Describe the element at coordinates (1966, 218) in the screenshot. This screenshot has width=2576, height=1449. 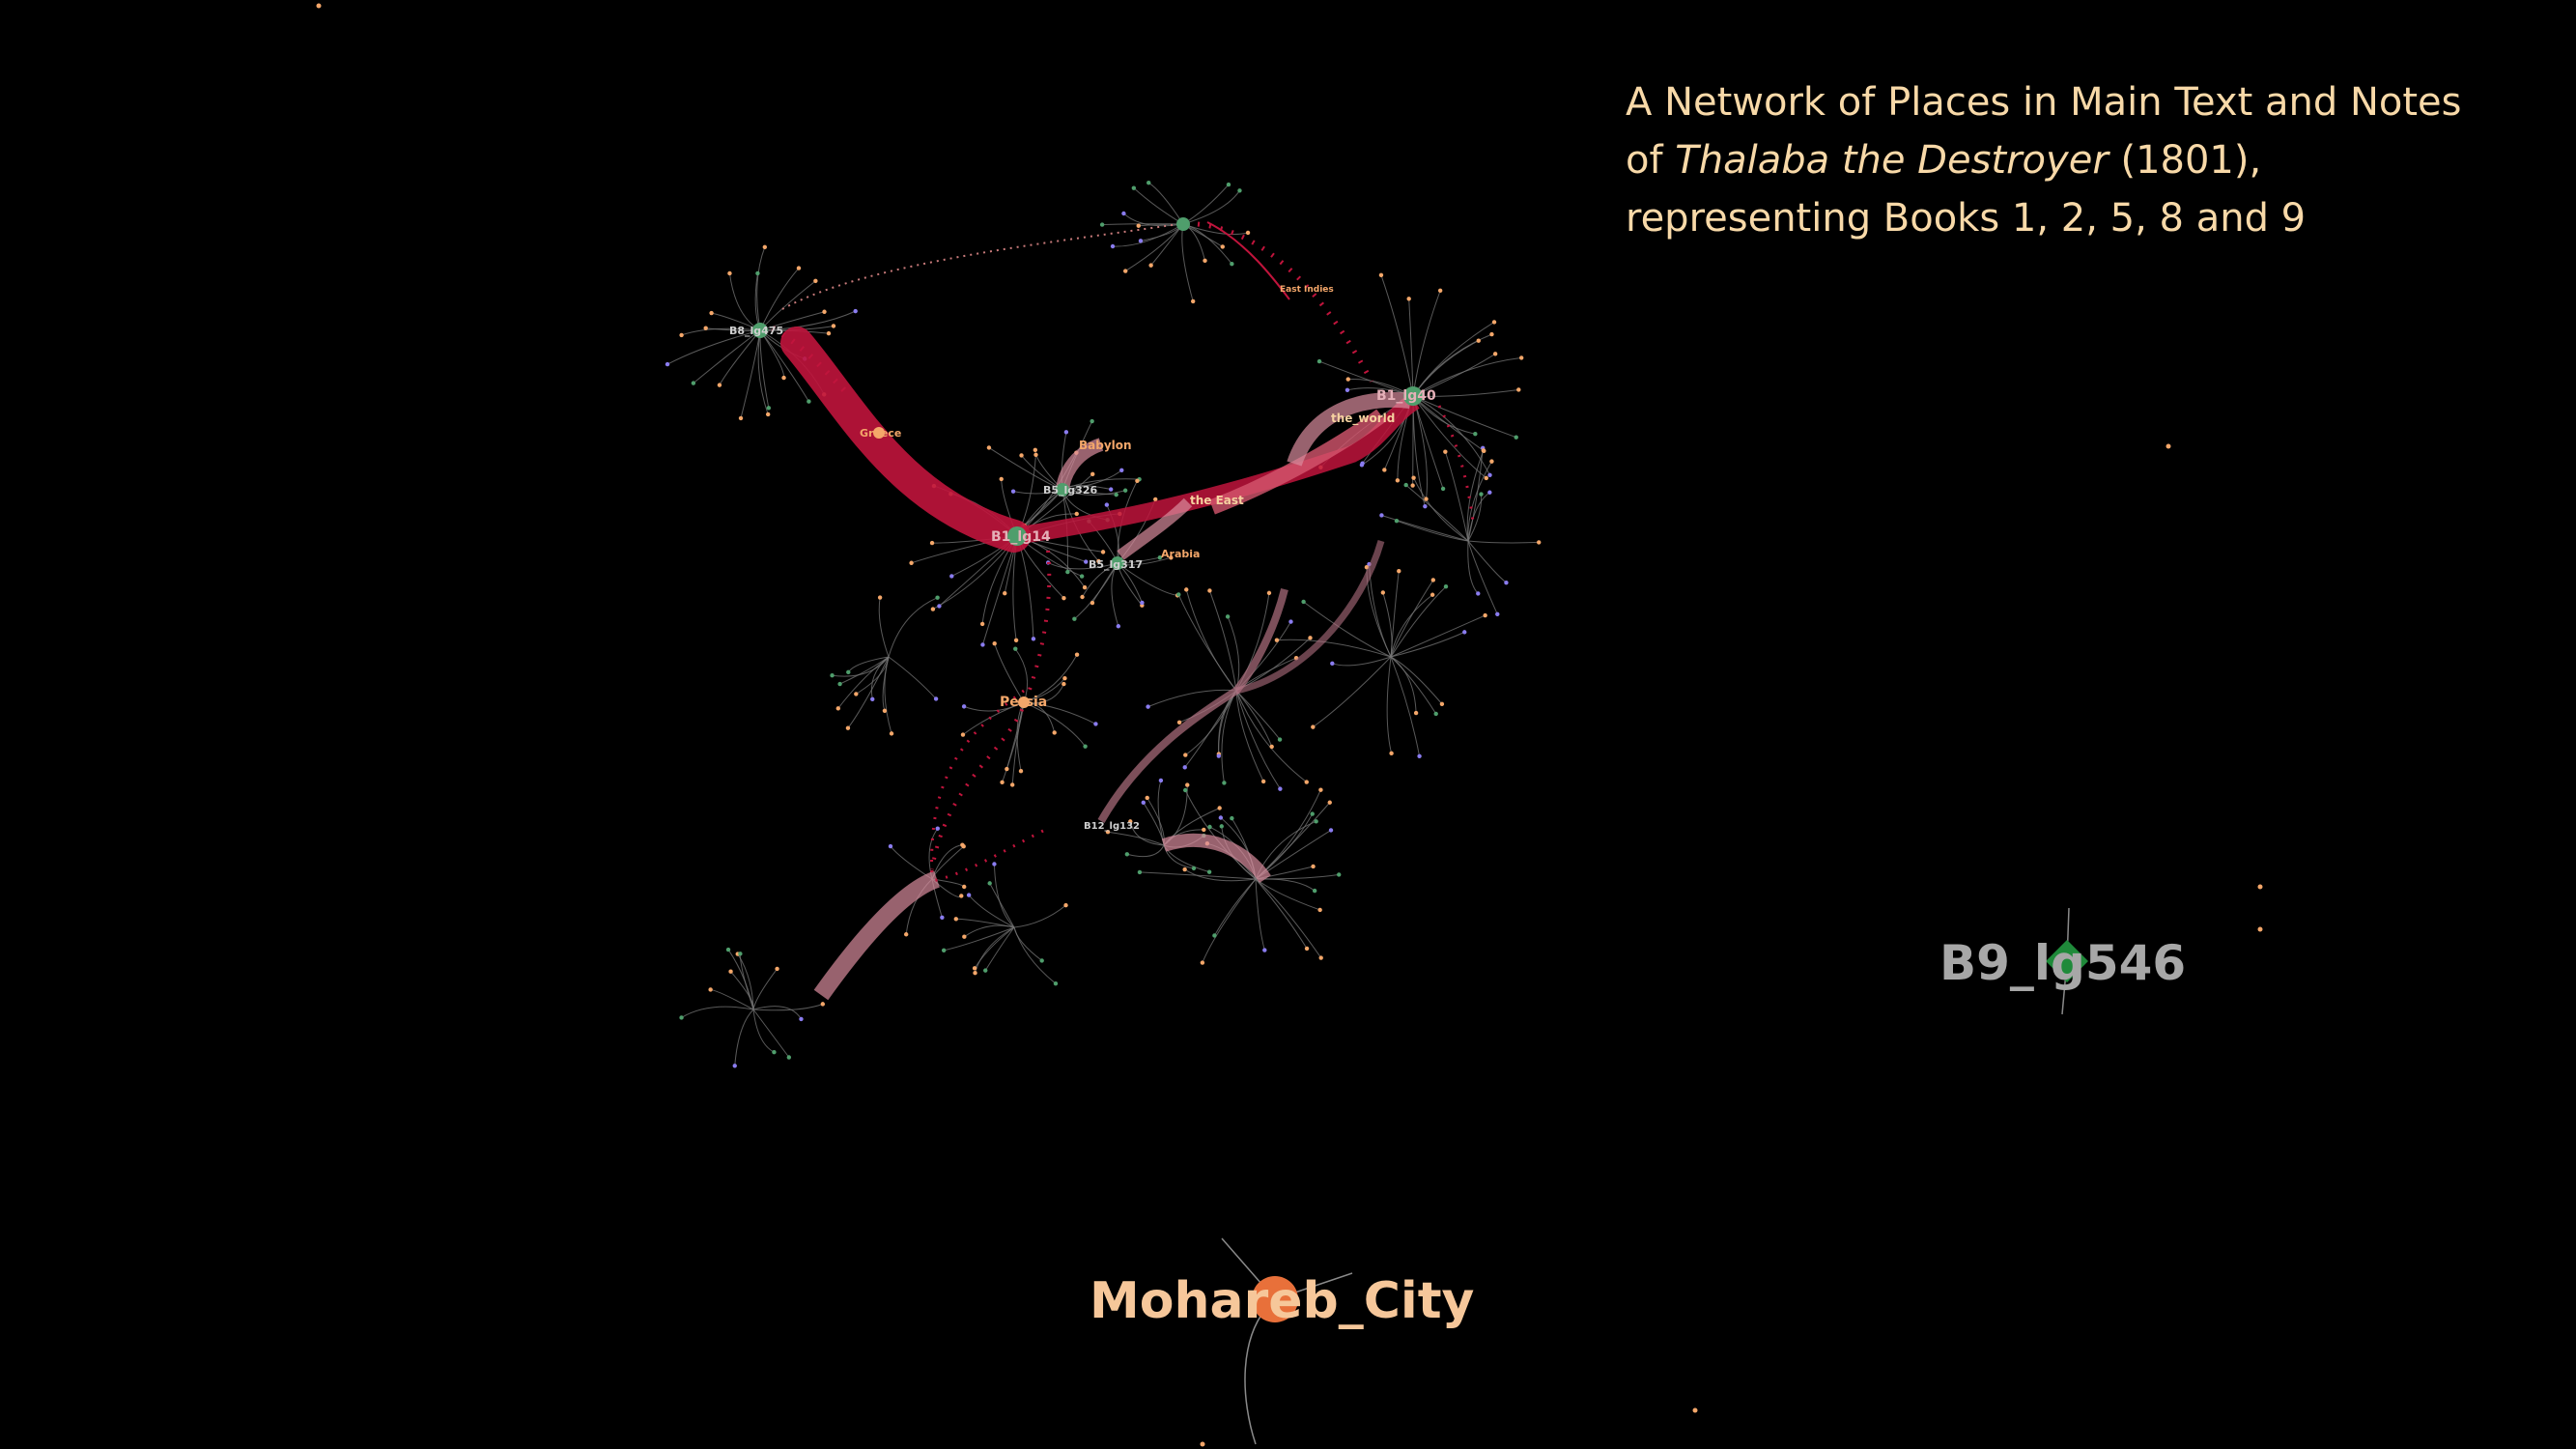
I see `title-line-3: representing Books 1, 2, 5, 8 and 9` at that location.